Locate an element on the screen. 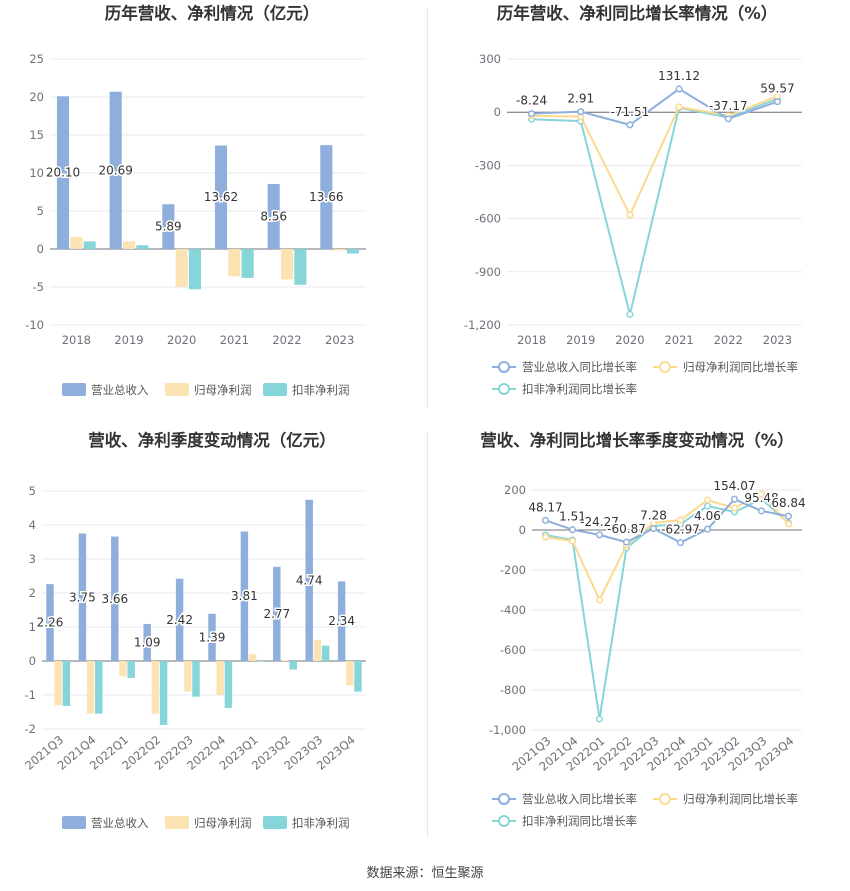  series-line-deducted-profit-growth is located at coordinates (654, 206).